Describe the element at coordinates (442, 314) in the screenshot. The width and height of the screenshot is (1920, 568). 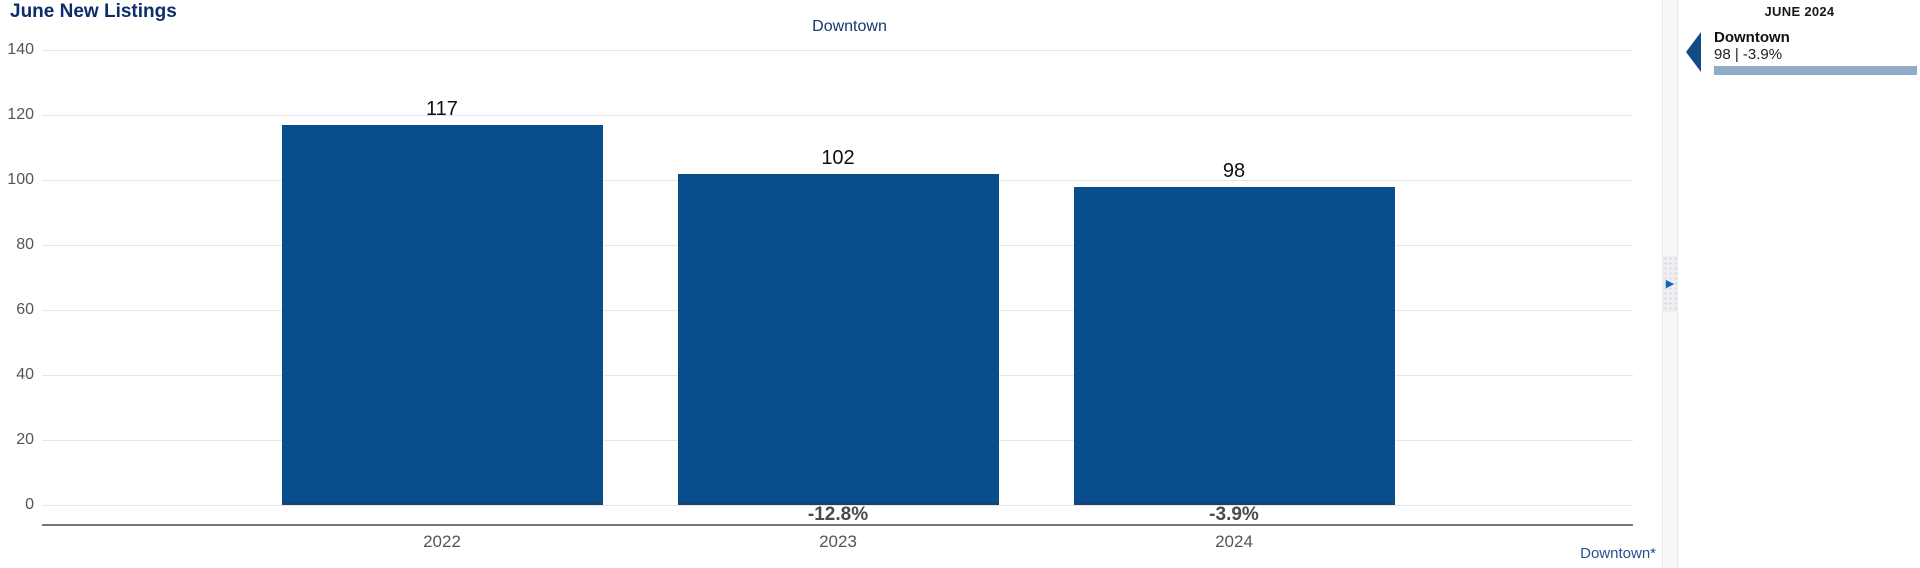
I see `bar-2022` at that location.